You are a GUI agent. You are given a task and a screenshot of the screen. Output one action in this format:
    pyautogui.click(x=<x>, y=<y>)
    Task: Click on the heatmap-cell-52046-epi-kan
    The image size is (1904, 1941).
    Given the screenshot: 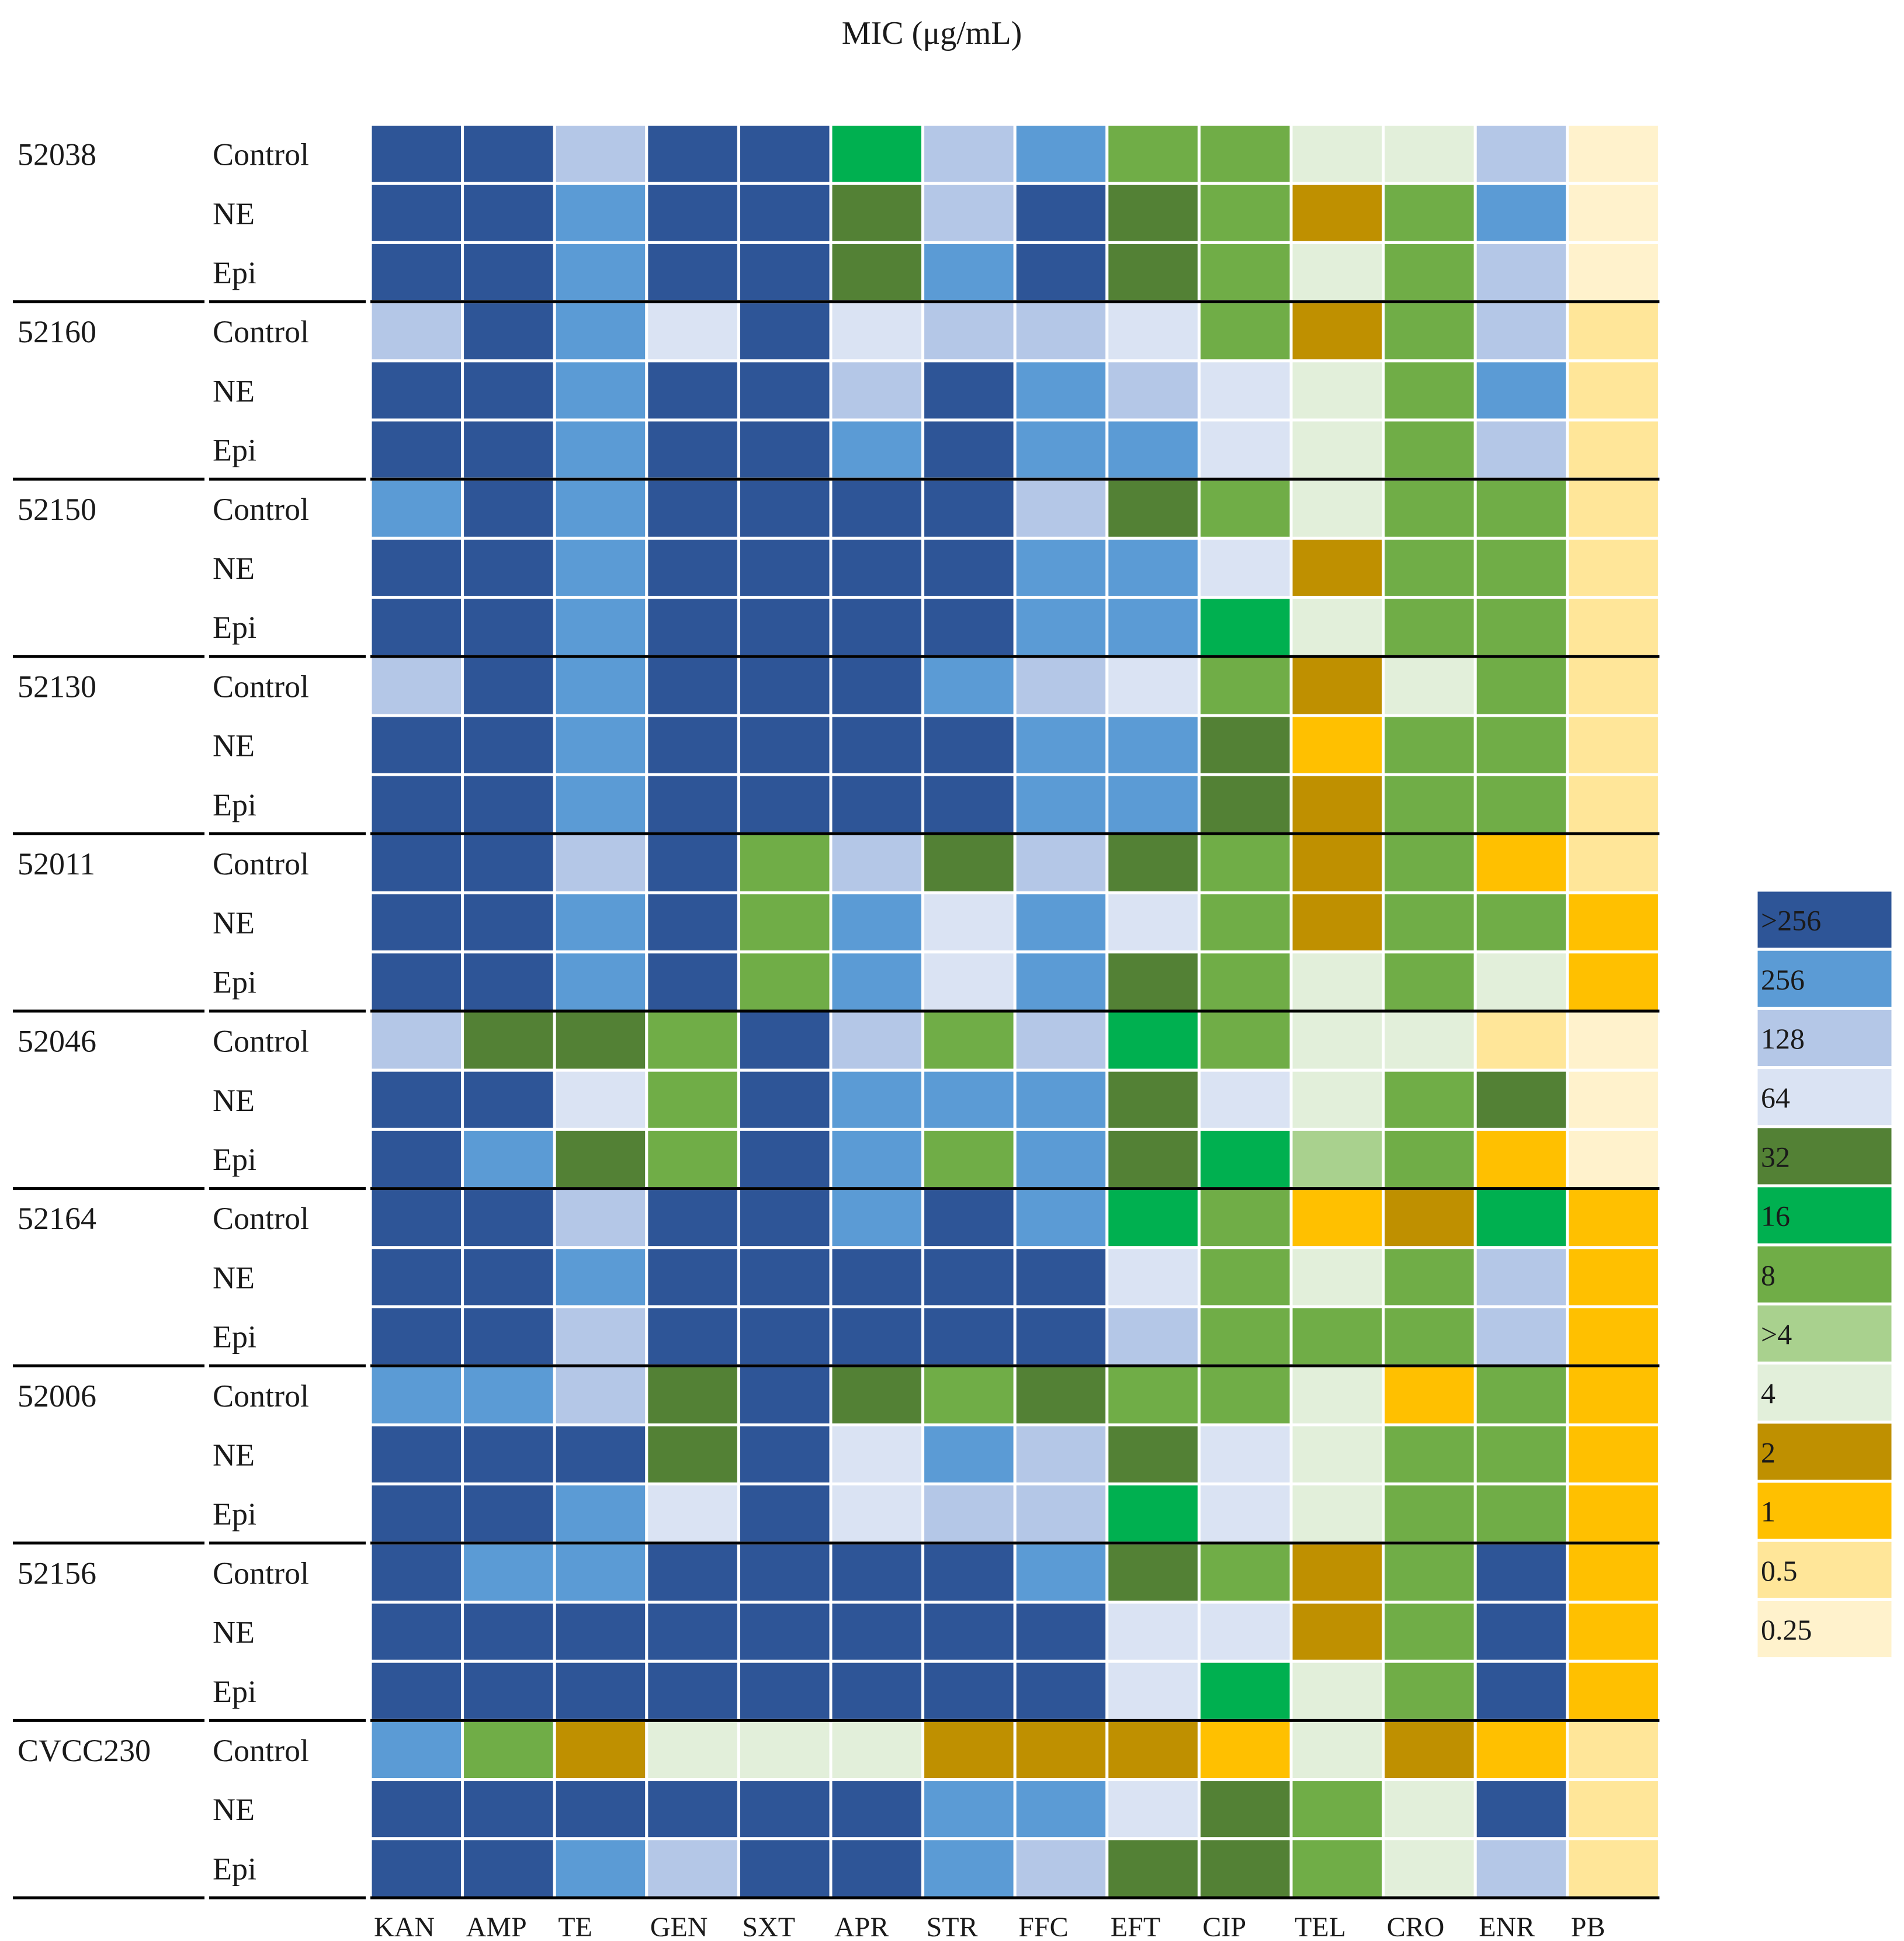 What is the action you would take?
    pyautogui.click(x=416, y=1158)
    